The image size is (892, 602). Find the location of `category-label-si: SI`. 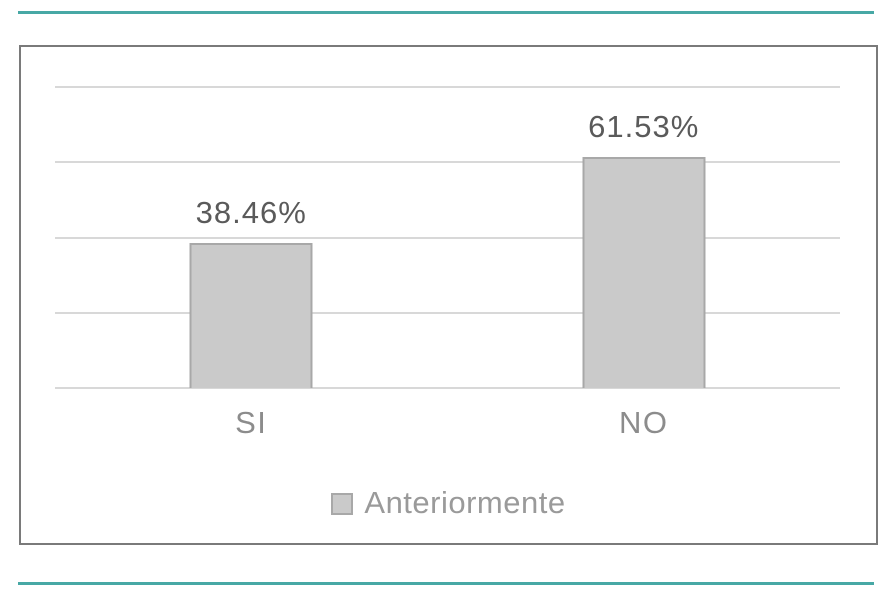

category-label-si: SI is located at coordinates (251, 422).